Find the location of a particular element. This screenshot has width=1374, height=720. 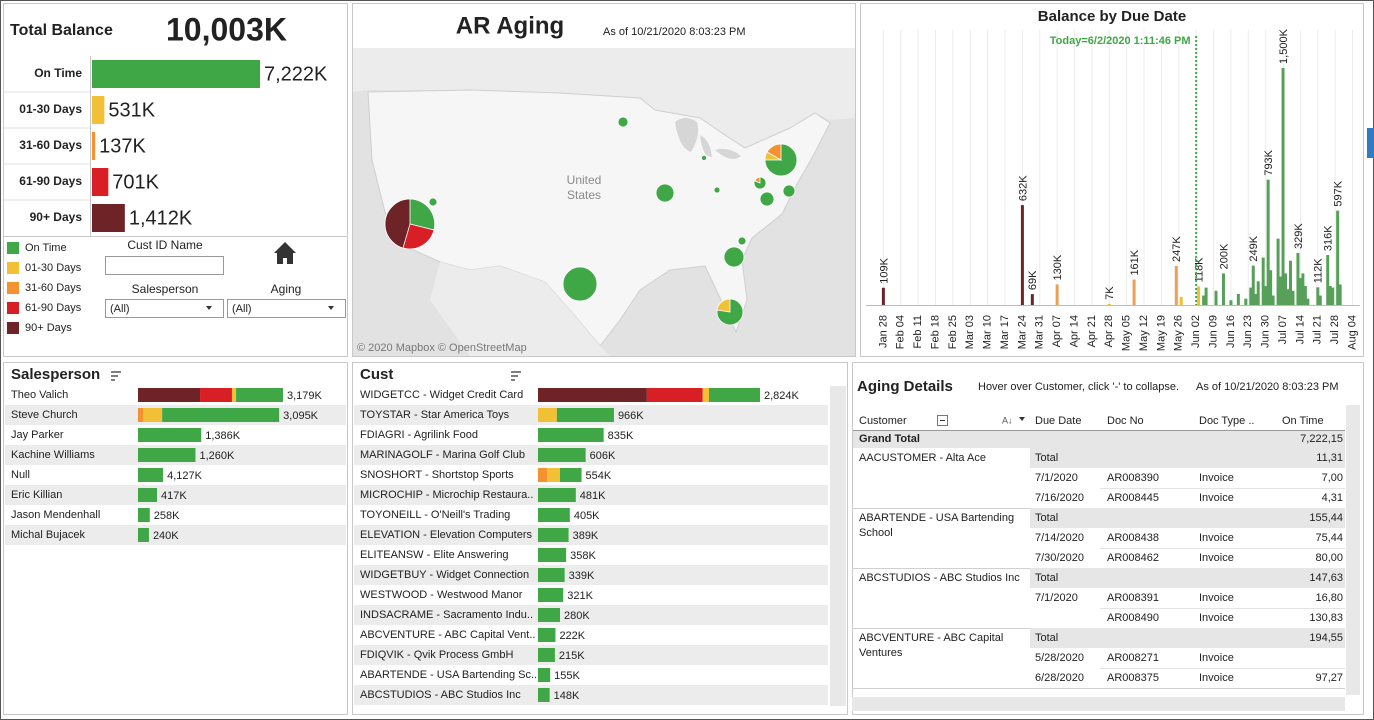

customer-name: ABARTENDE - USA Bartending School is located at coordinates (937, 525).